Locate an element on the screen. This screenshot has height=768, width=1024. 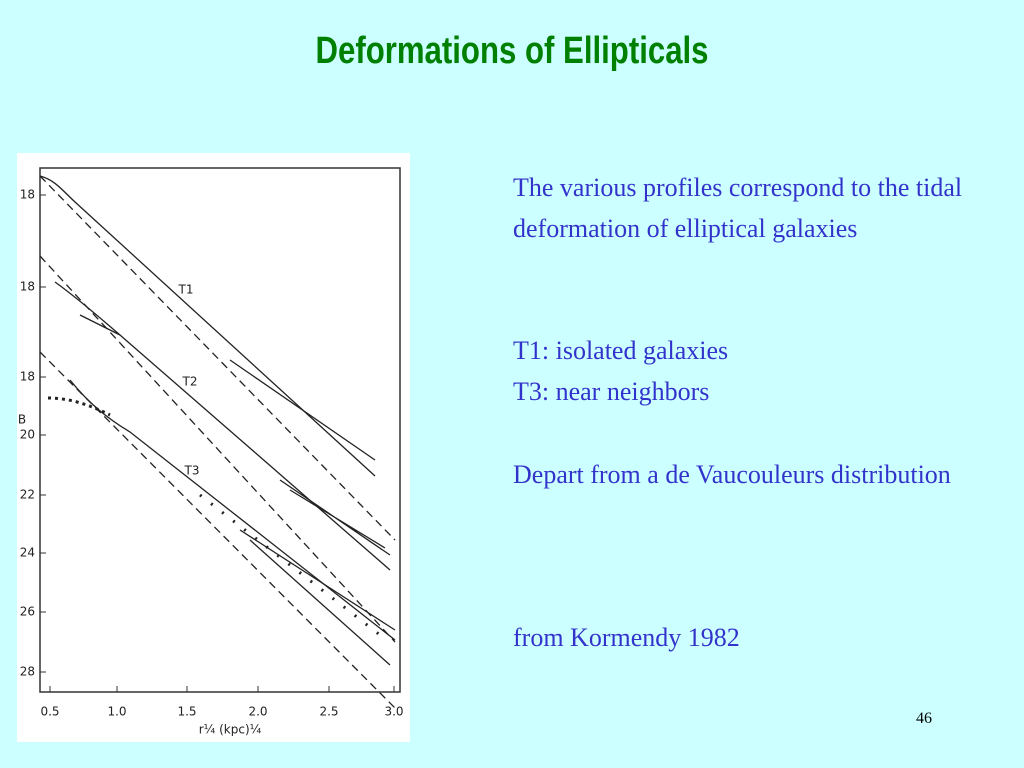
y-axis-label: B is located at coordinates (22, 420).